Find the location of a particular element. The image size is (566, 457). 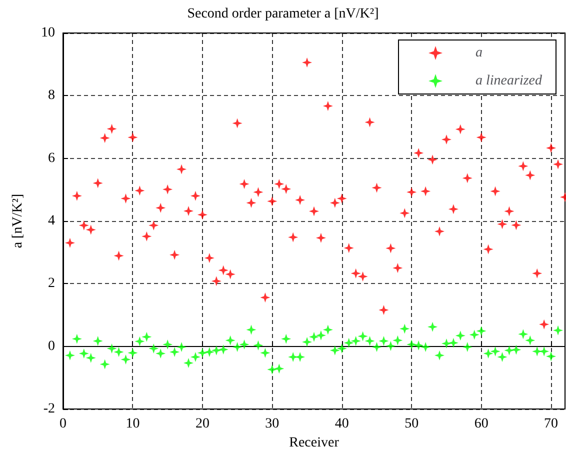

y-tick-label: 8 is located at coordinates (51, 96).